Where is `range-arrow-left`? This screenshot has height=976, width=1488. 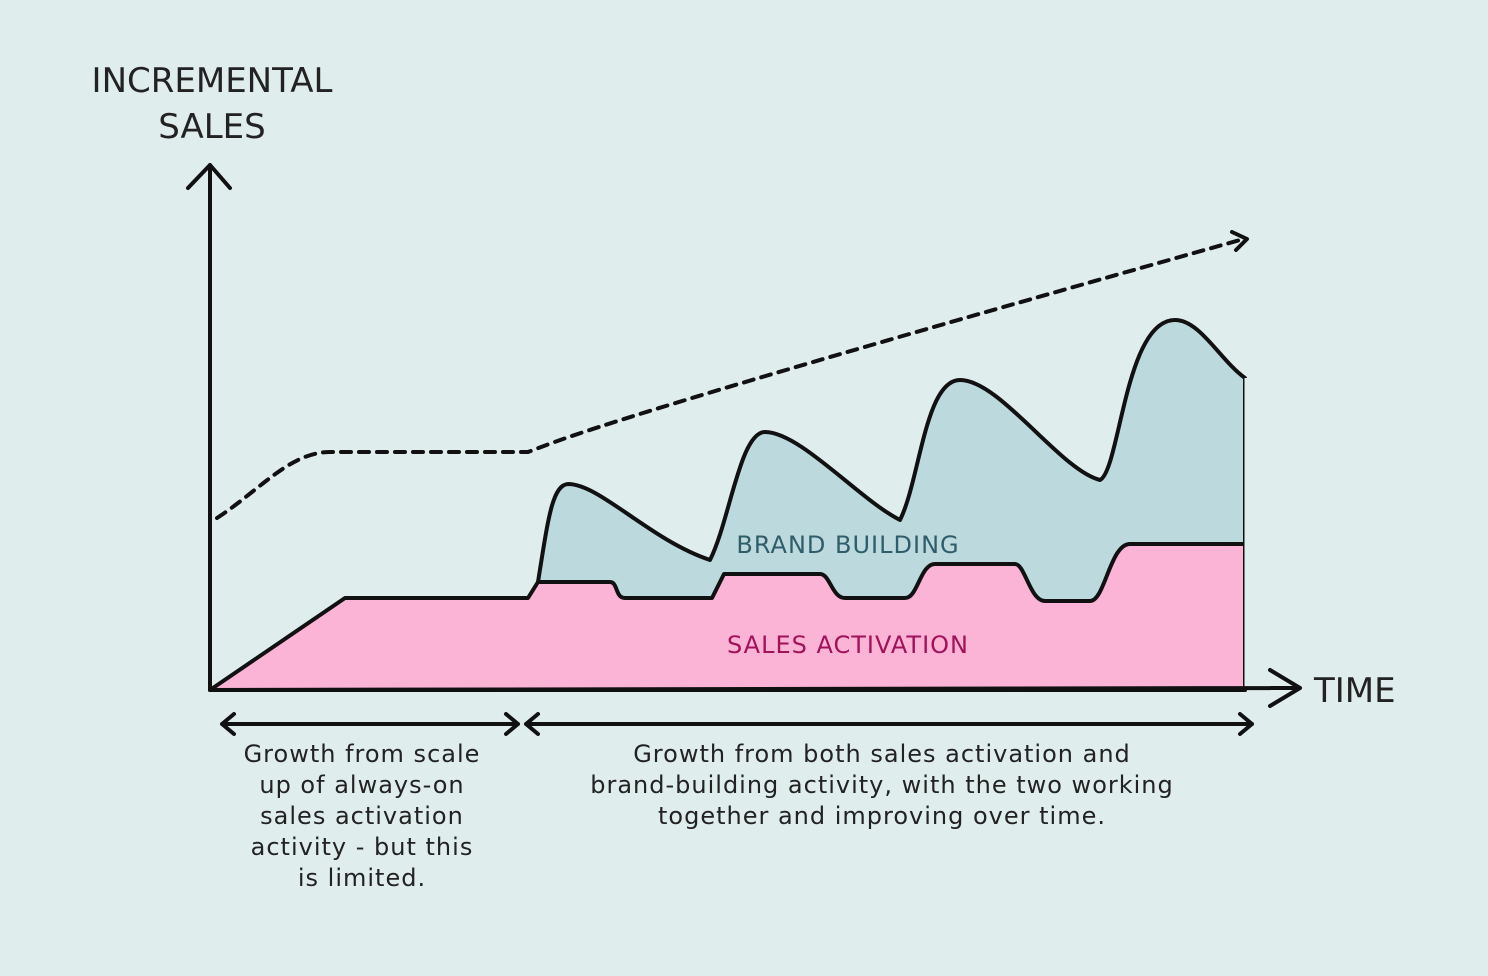 range-arrow-left is located at coordinates (370, 724).